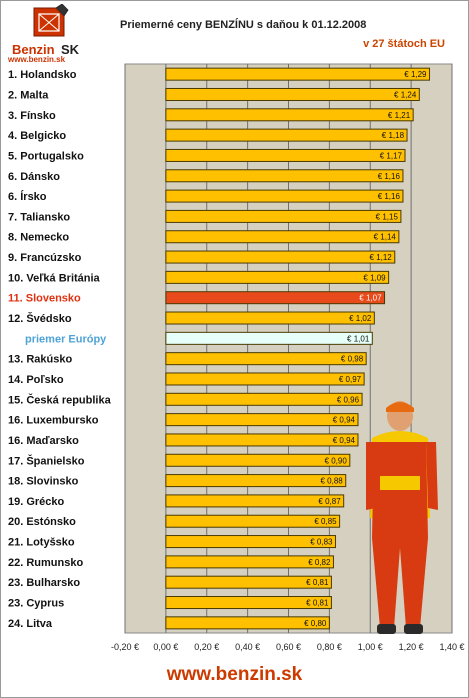  Describe the element at coordinates (39, 217) in the screenshot. I see `category-label: 7. Taliansko` at that location.